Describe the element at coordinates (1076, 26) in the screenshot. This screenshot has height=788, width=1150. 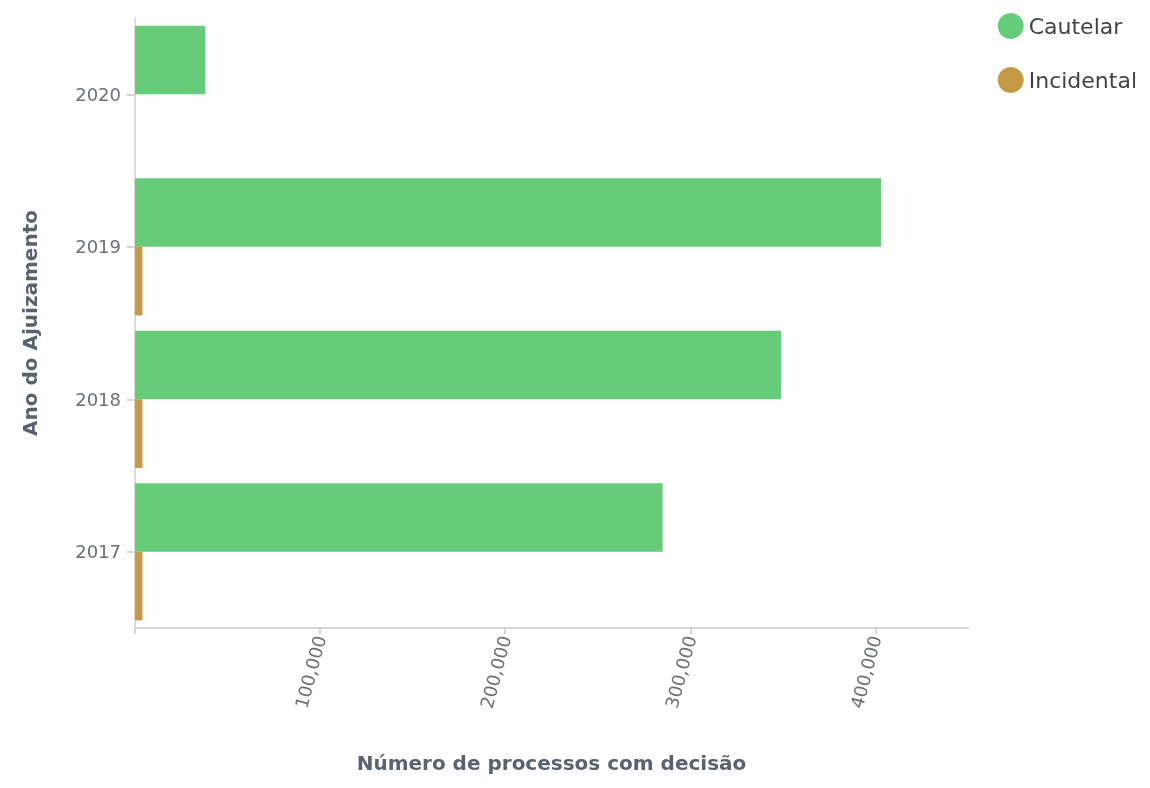
I see `legend-label: Cautelar` at that location.